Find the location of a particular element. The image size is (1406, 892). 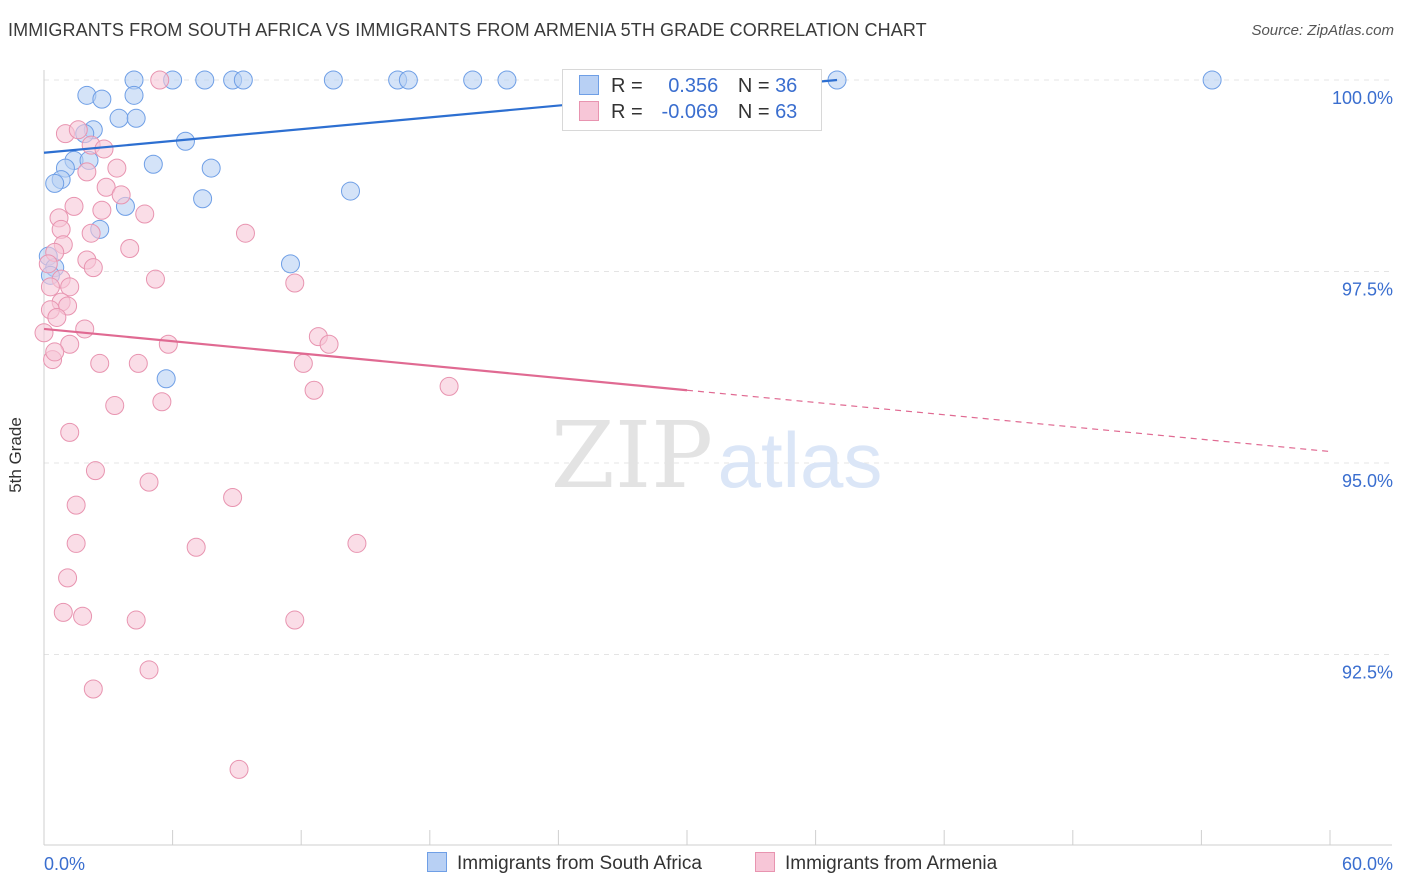

bottom-legend-south-africa: Immigrants from South Africa is located at coordinates (564, 863).